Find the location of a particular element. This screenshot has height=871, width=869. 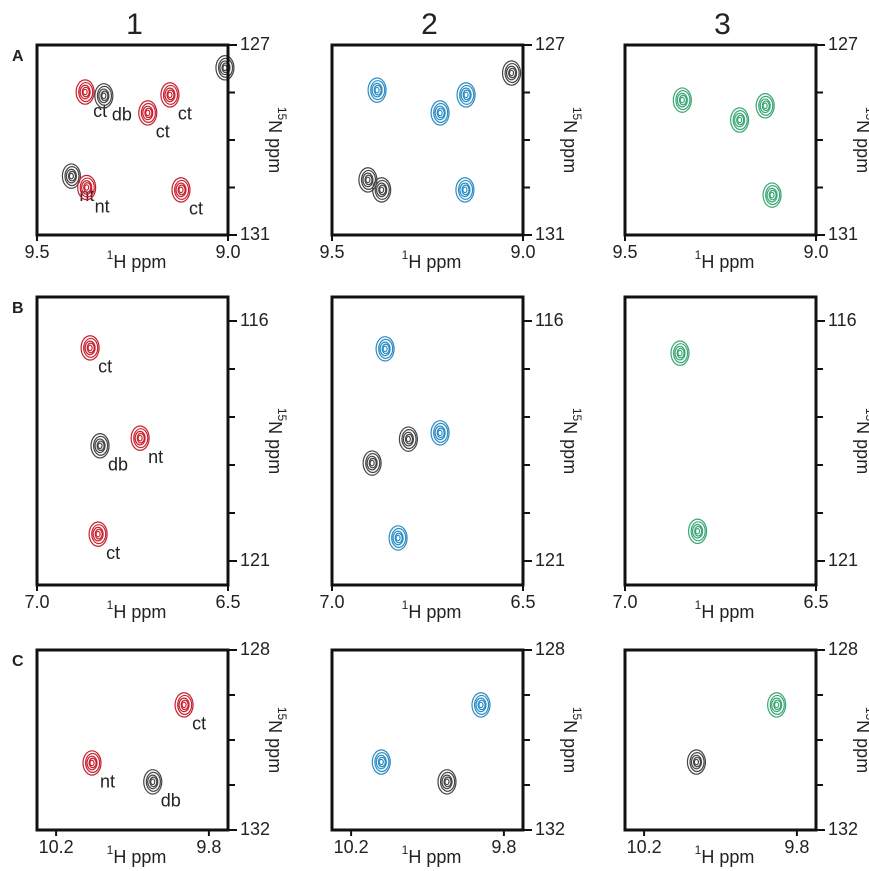

x-tick-label: 9.5 is located at coordinates (624, 252).